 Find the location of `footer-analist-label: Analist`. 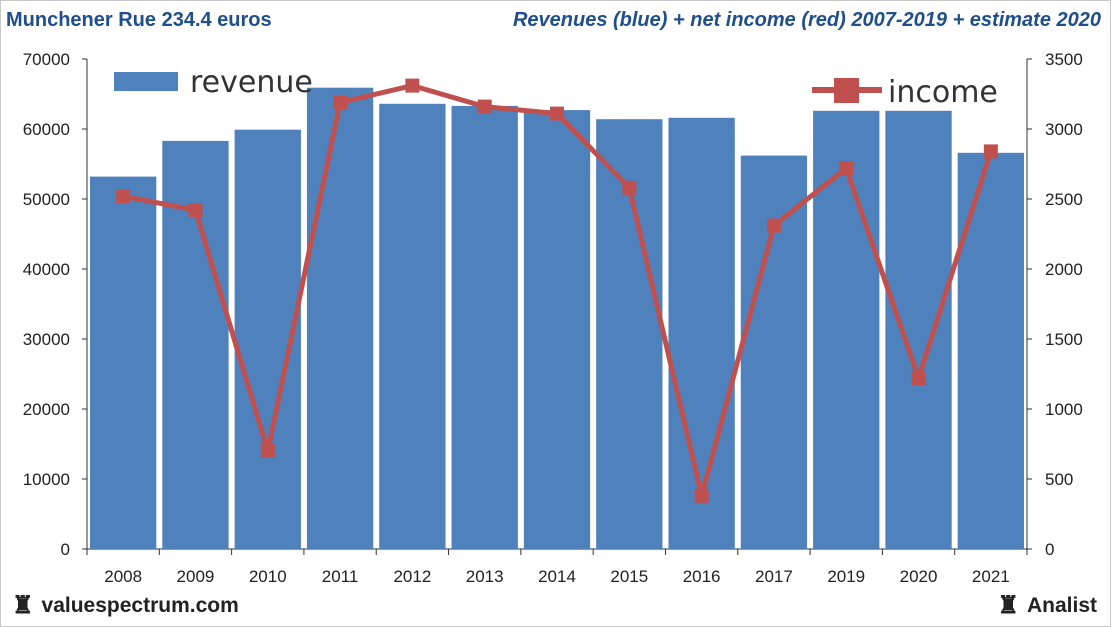

footer-analist-label: Analist is located at coordinates (1061, 605).